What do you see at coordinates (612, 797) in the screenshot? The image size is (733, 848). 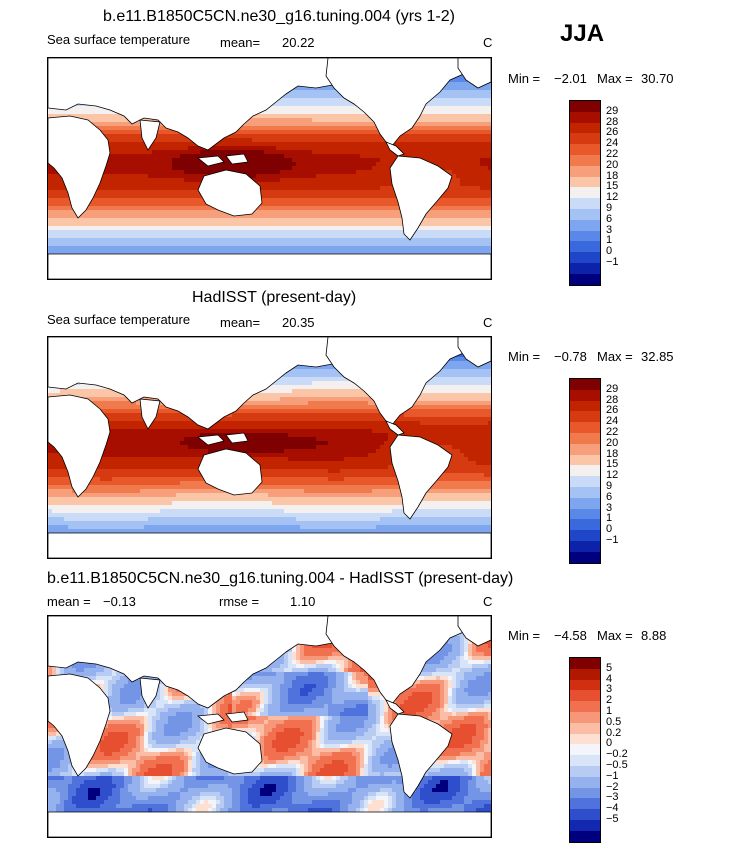 I see `colorbar-level-label: −3` at bounding box center [612, 797].